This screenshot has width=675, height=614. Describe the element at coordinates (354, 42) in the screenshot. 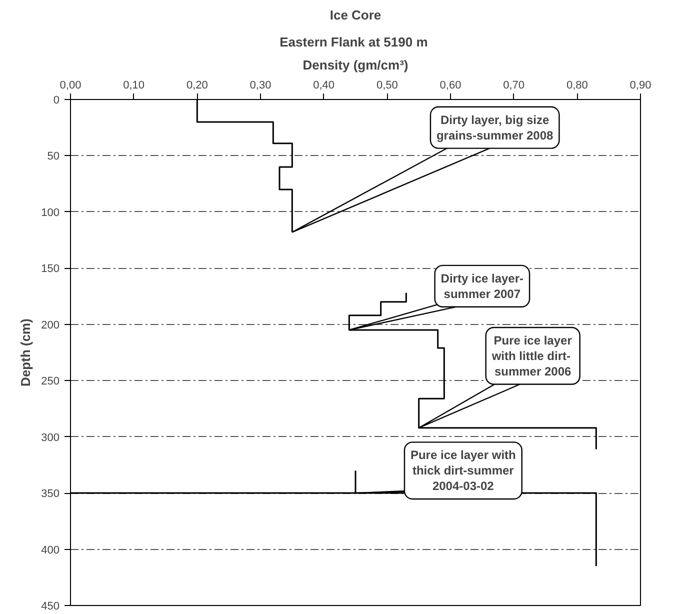

I see `chart-subtitle: Eastern Flank at 5190 m` at that location.